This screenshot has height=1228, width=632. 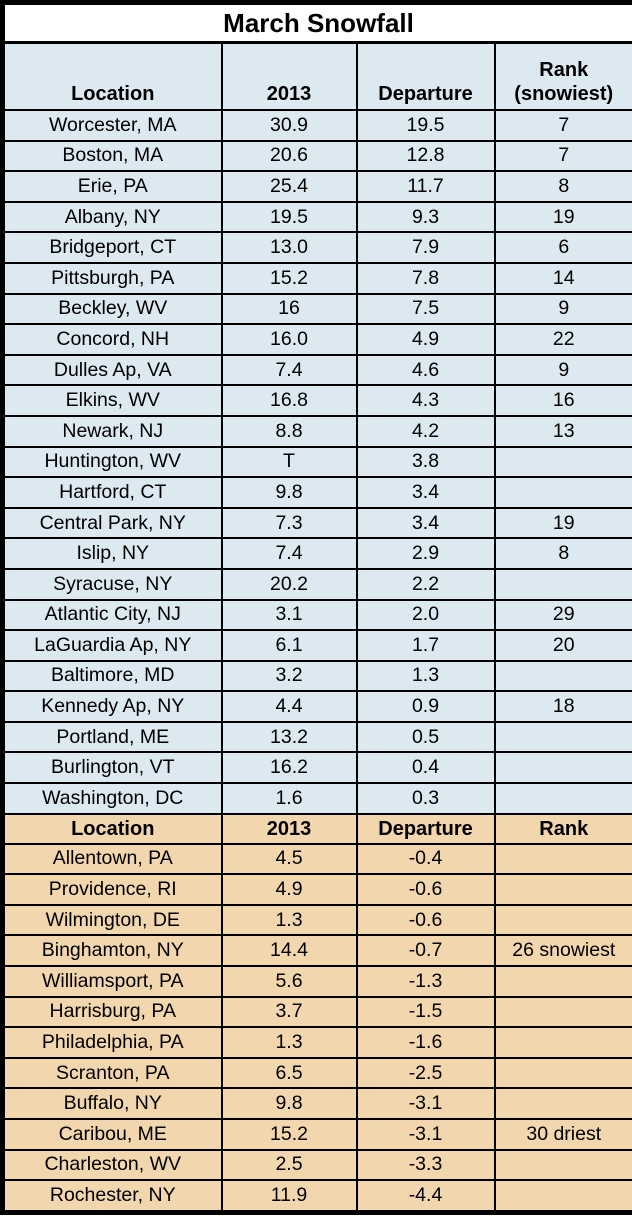 I want to click on cell-rank: 14, so click(x=562, y=278).